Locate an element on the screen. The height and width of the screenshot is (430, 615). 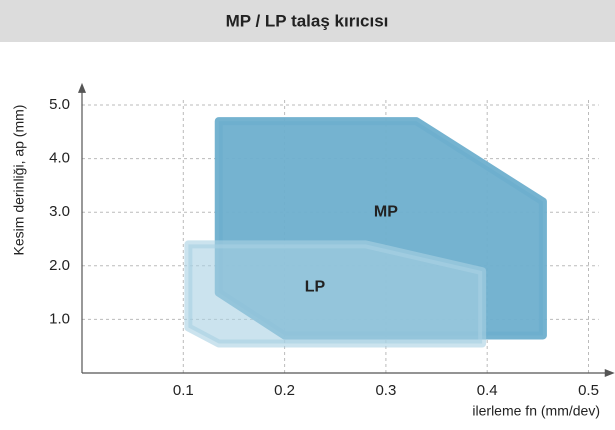
x-tick-label: 0.2 is located at coordinates (284, 390).